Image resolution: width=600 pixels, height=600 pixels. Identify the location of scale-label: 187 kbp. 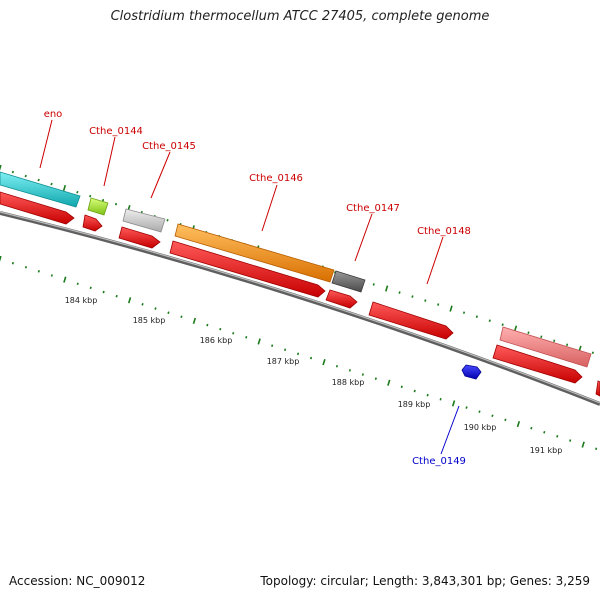
(283, 361).